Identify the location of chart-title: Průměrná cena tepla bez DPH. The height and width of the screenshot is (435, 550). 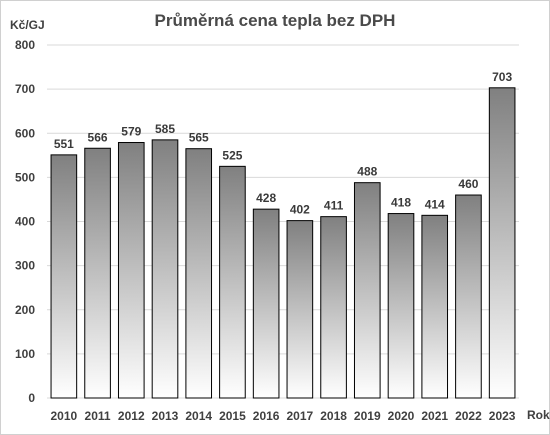
(275, 20).